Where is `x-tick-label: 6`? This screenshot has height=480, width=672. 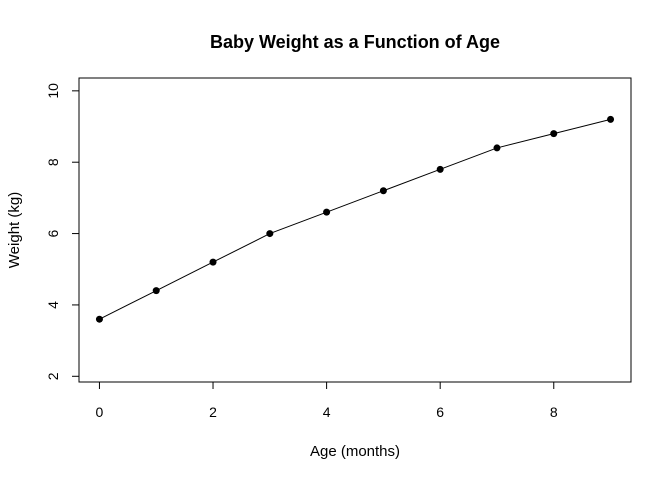
x-tick-label: 6 is located at coordinates (440, 412).